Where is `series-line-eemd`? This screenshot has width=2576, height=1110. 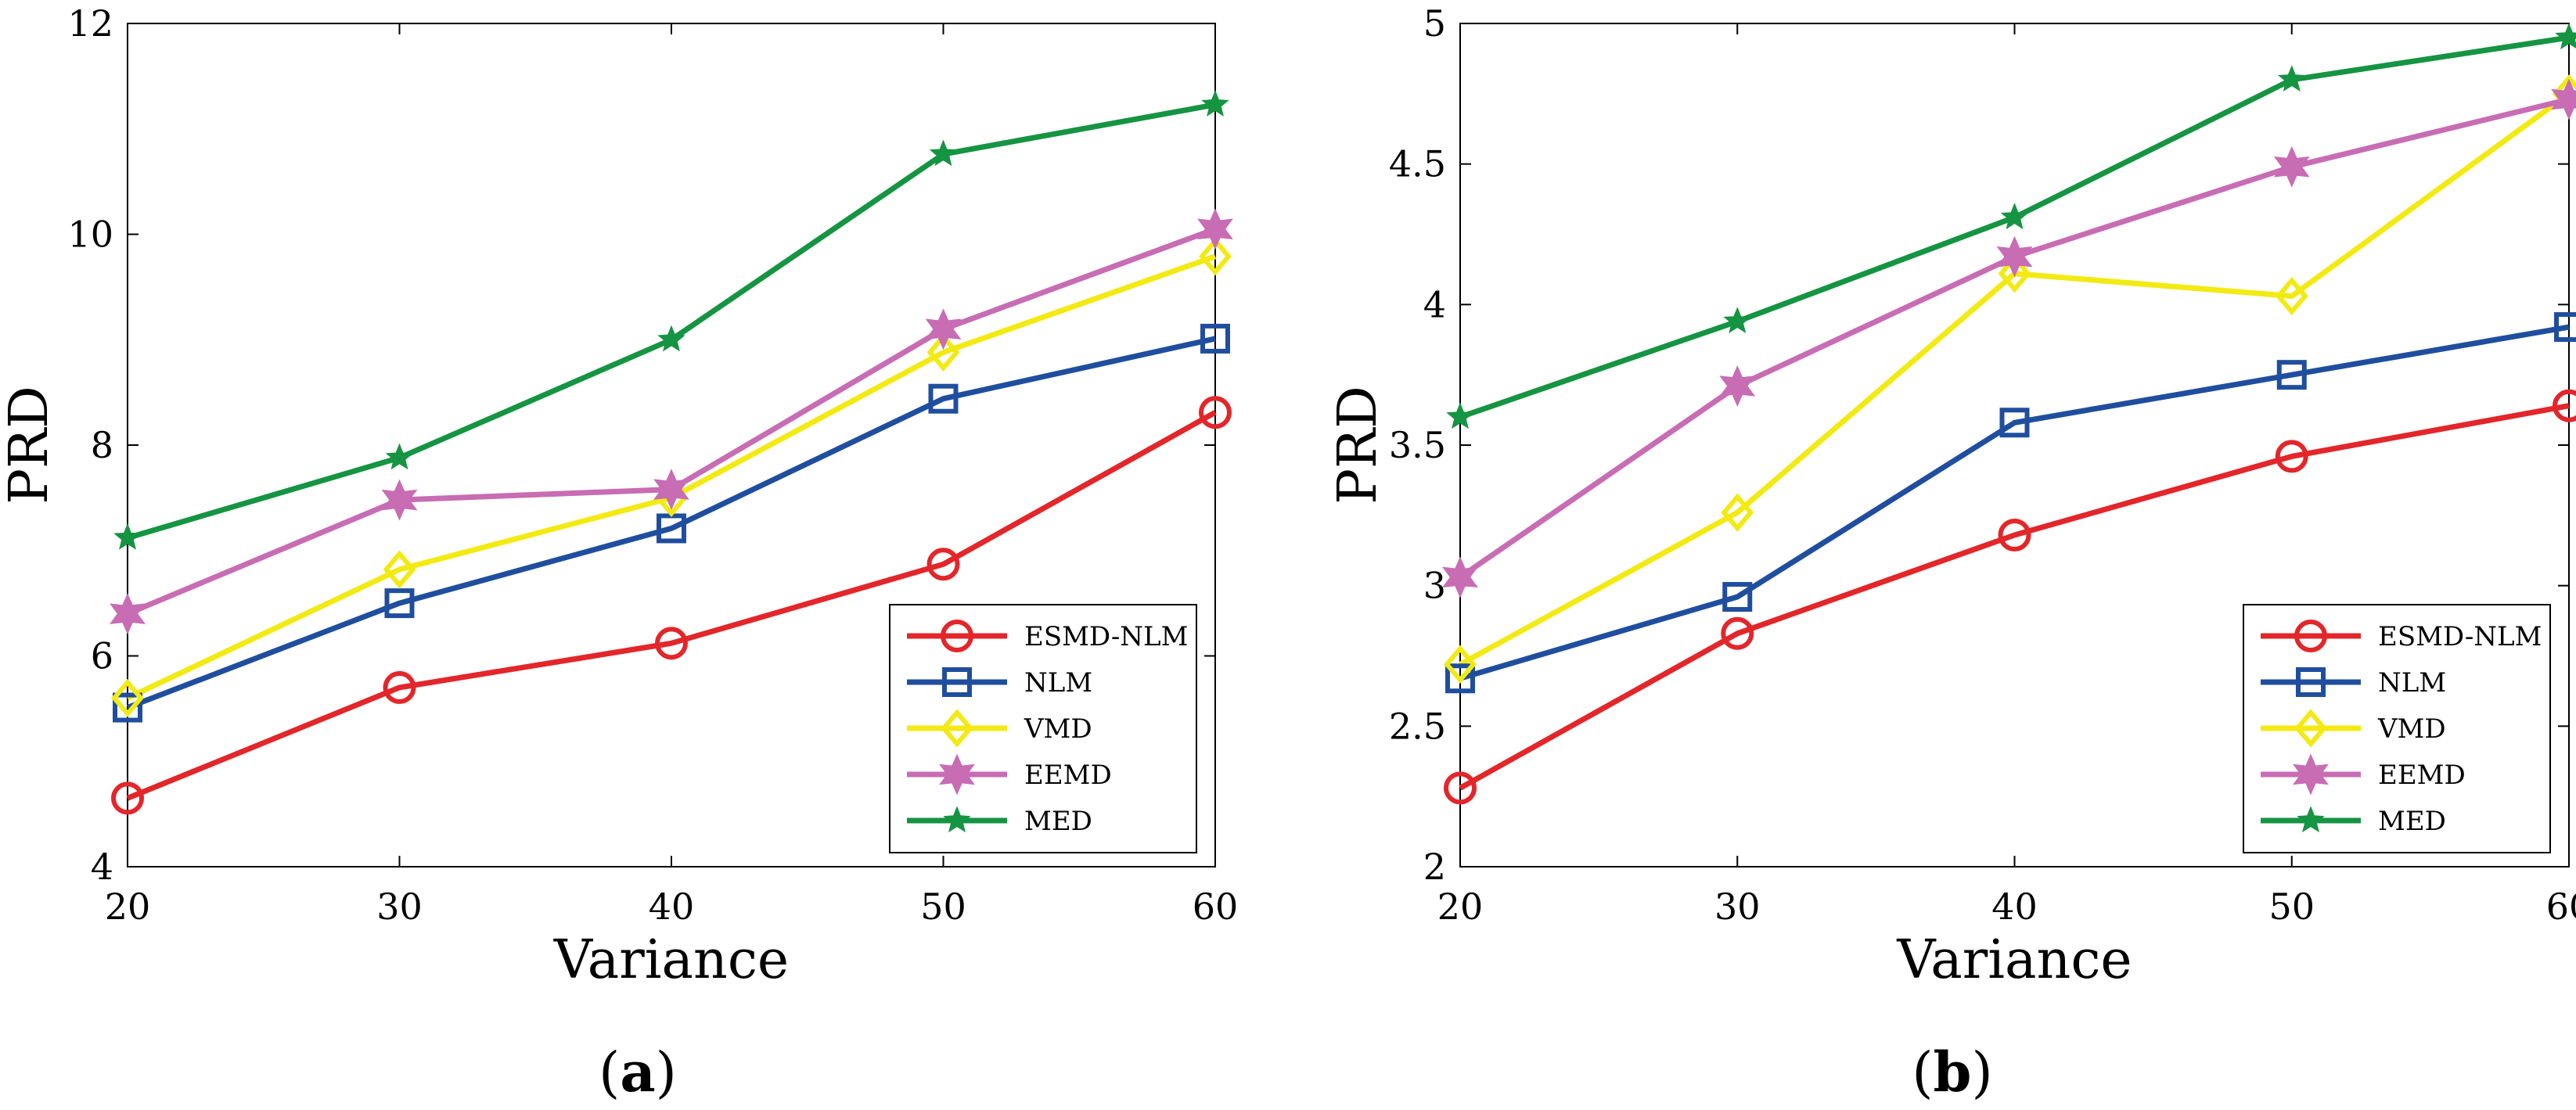 series-line-eemd is located at coordinates (671, 421).